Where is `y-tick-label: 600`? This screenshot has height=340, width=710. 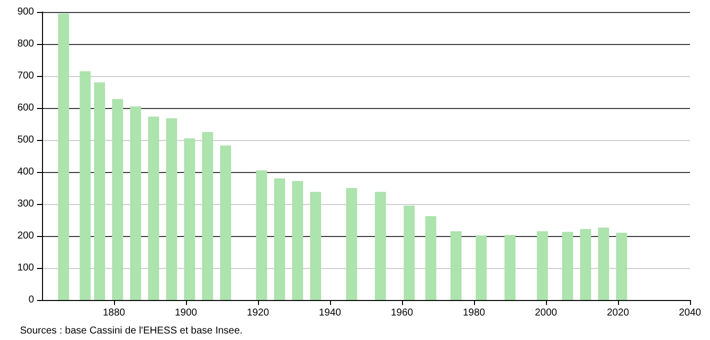 y-tick-label: 600 is located at coordinates (25, 108).